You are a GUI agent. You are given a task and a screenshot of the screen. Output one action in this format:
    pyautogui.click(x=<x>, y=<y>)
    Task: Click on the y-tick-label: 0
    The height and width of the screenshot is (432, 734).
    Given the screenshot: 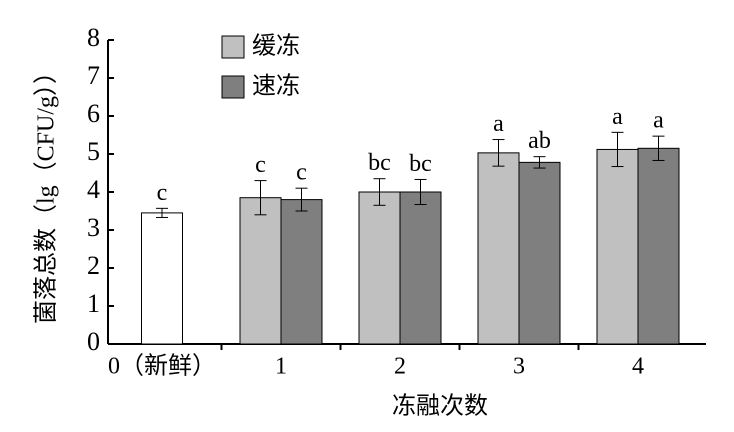 What is the action you would take?
    pyautogui.click(x=93, y=341)
    